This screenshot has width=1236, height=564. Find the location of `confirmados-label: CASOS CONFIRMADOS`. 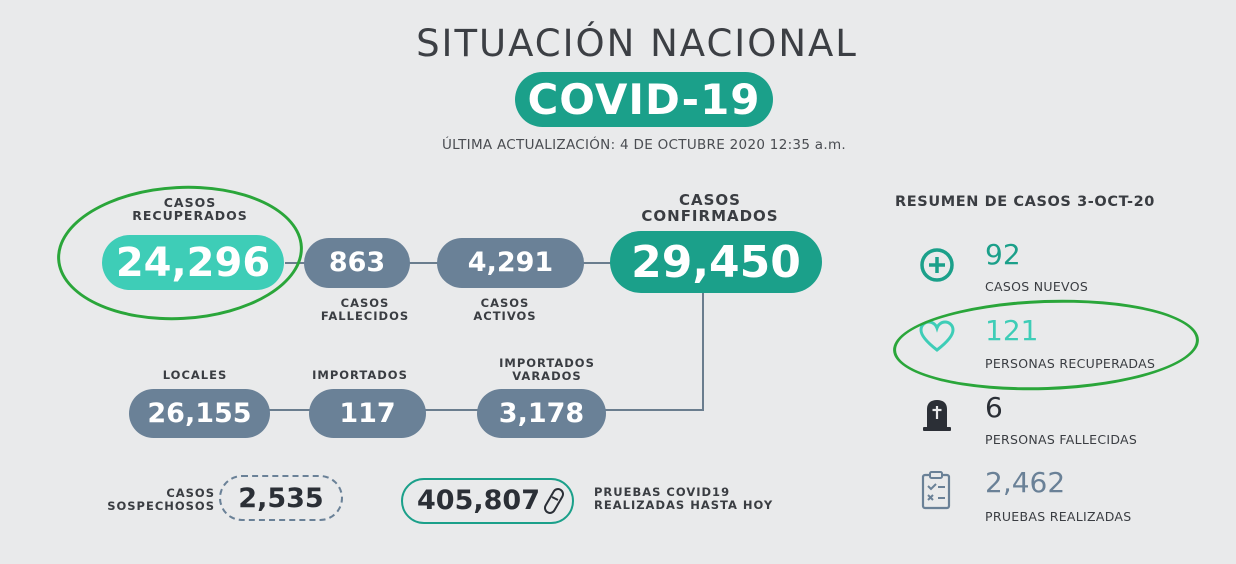

confirmados-label: CASOS CONFIRMADOS is located at coordinates (710, 208).